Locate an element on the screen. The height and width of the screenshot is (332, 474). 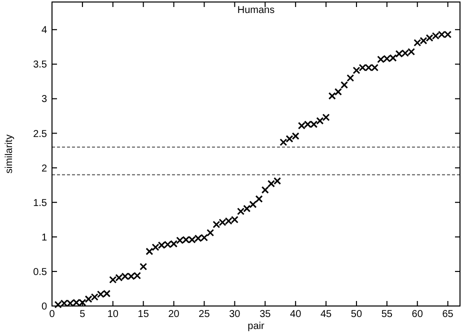
x-tick-label: 55 is located at coordinates (387, 314).